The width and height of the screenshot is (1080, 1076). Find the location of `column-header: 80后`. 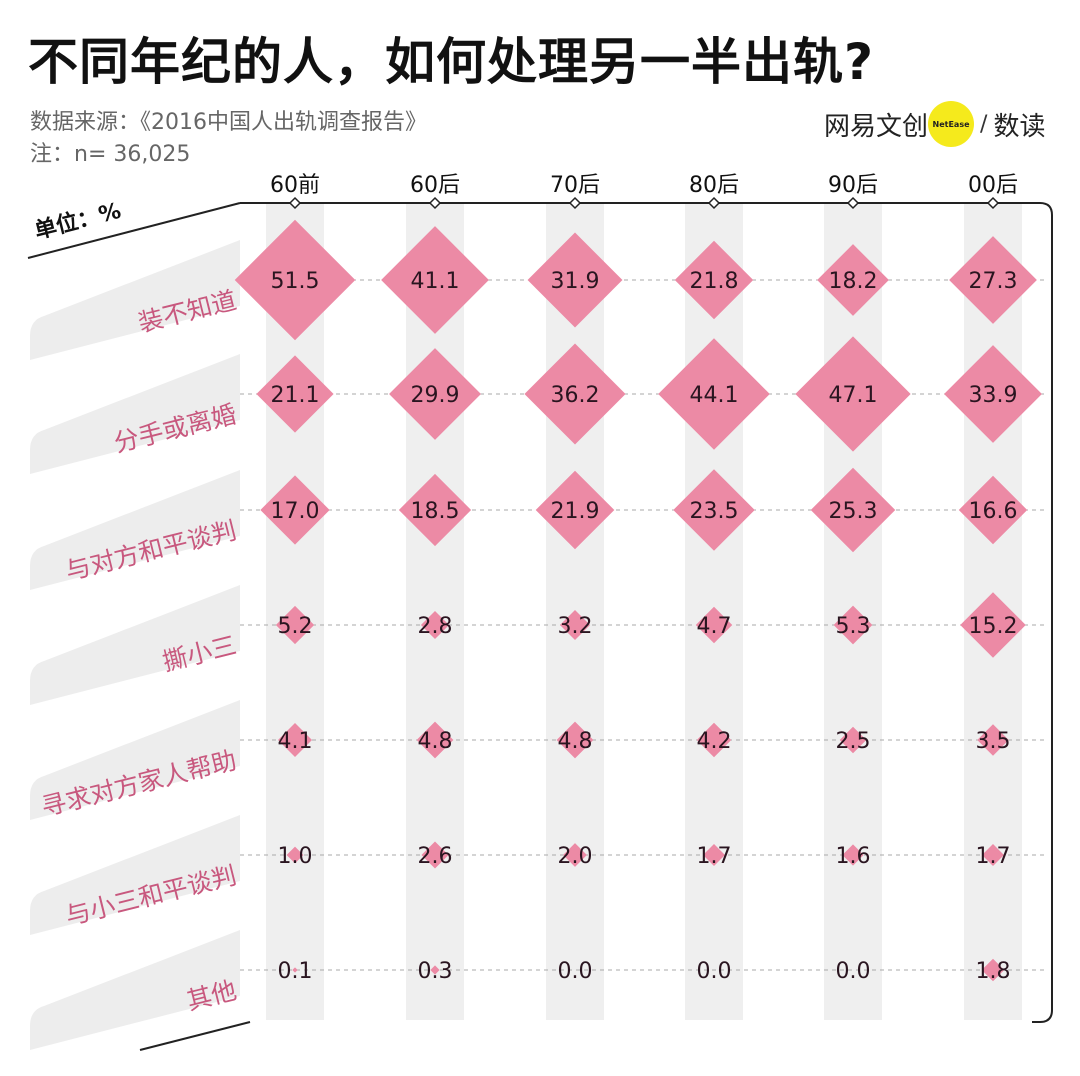

column-header: 80后 is located at coordinates (714, 185).